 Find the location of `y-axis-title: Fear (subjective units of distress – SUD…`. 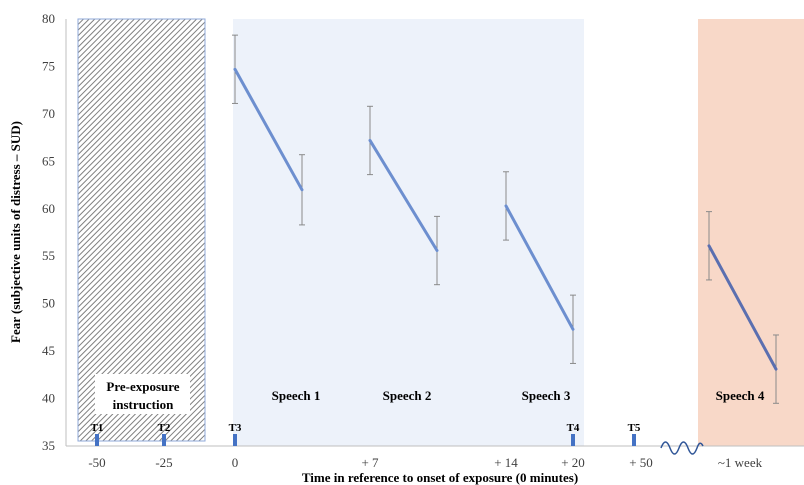

y-axis-title: Fear (subjective units of distress – SUD… is located at coordinates (15, 232).